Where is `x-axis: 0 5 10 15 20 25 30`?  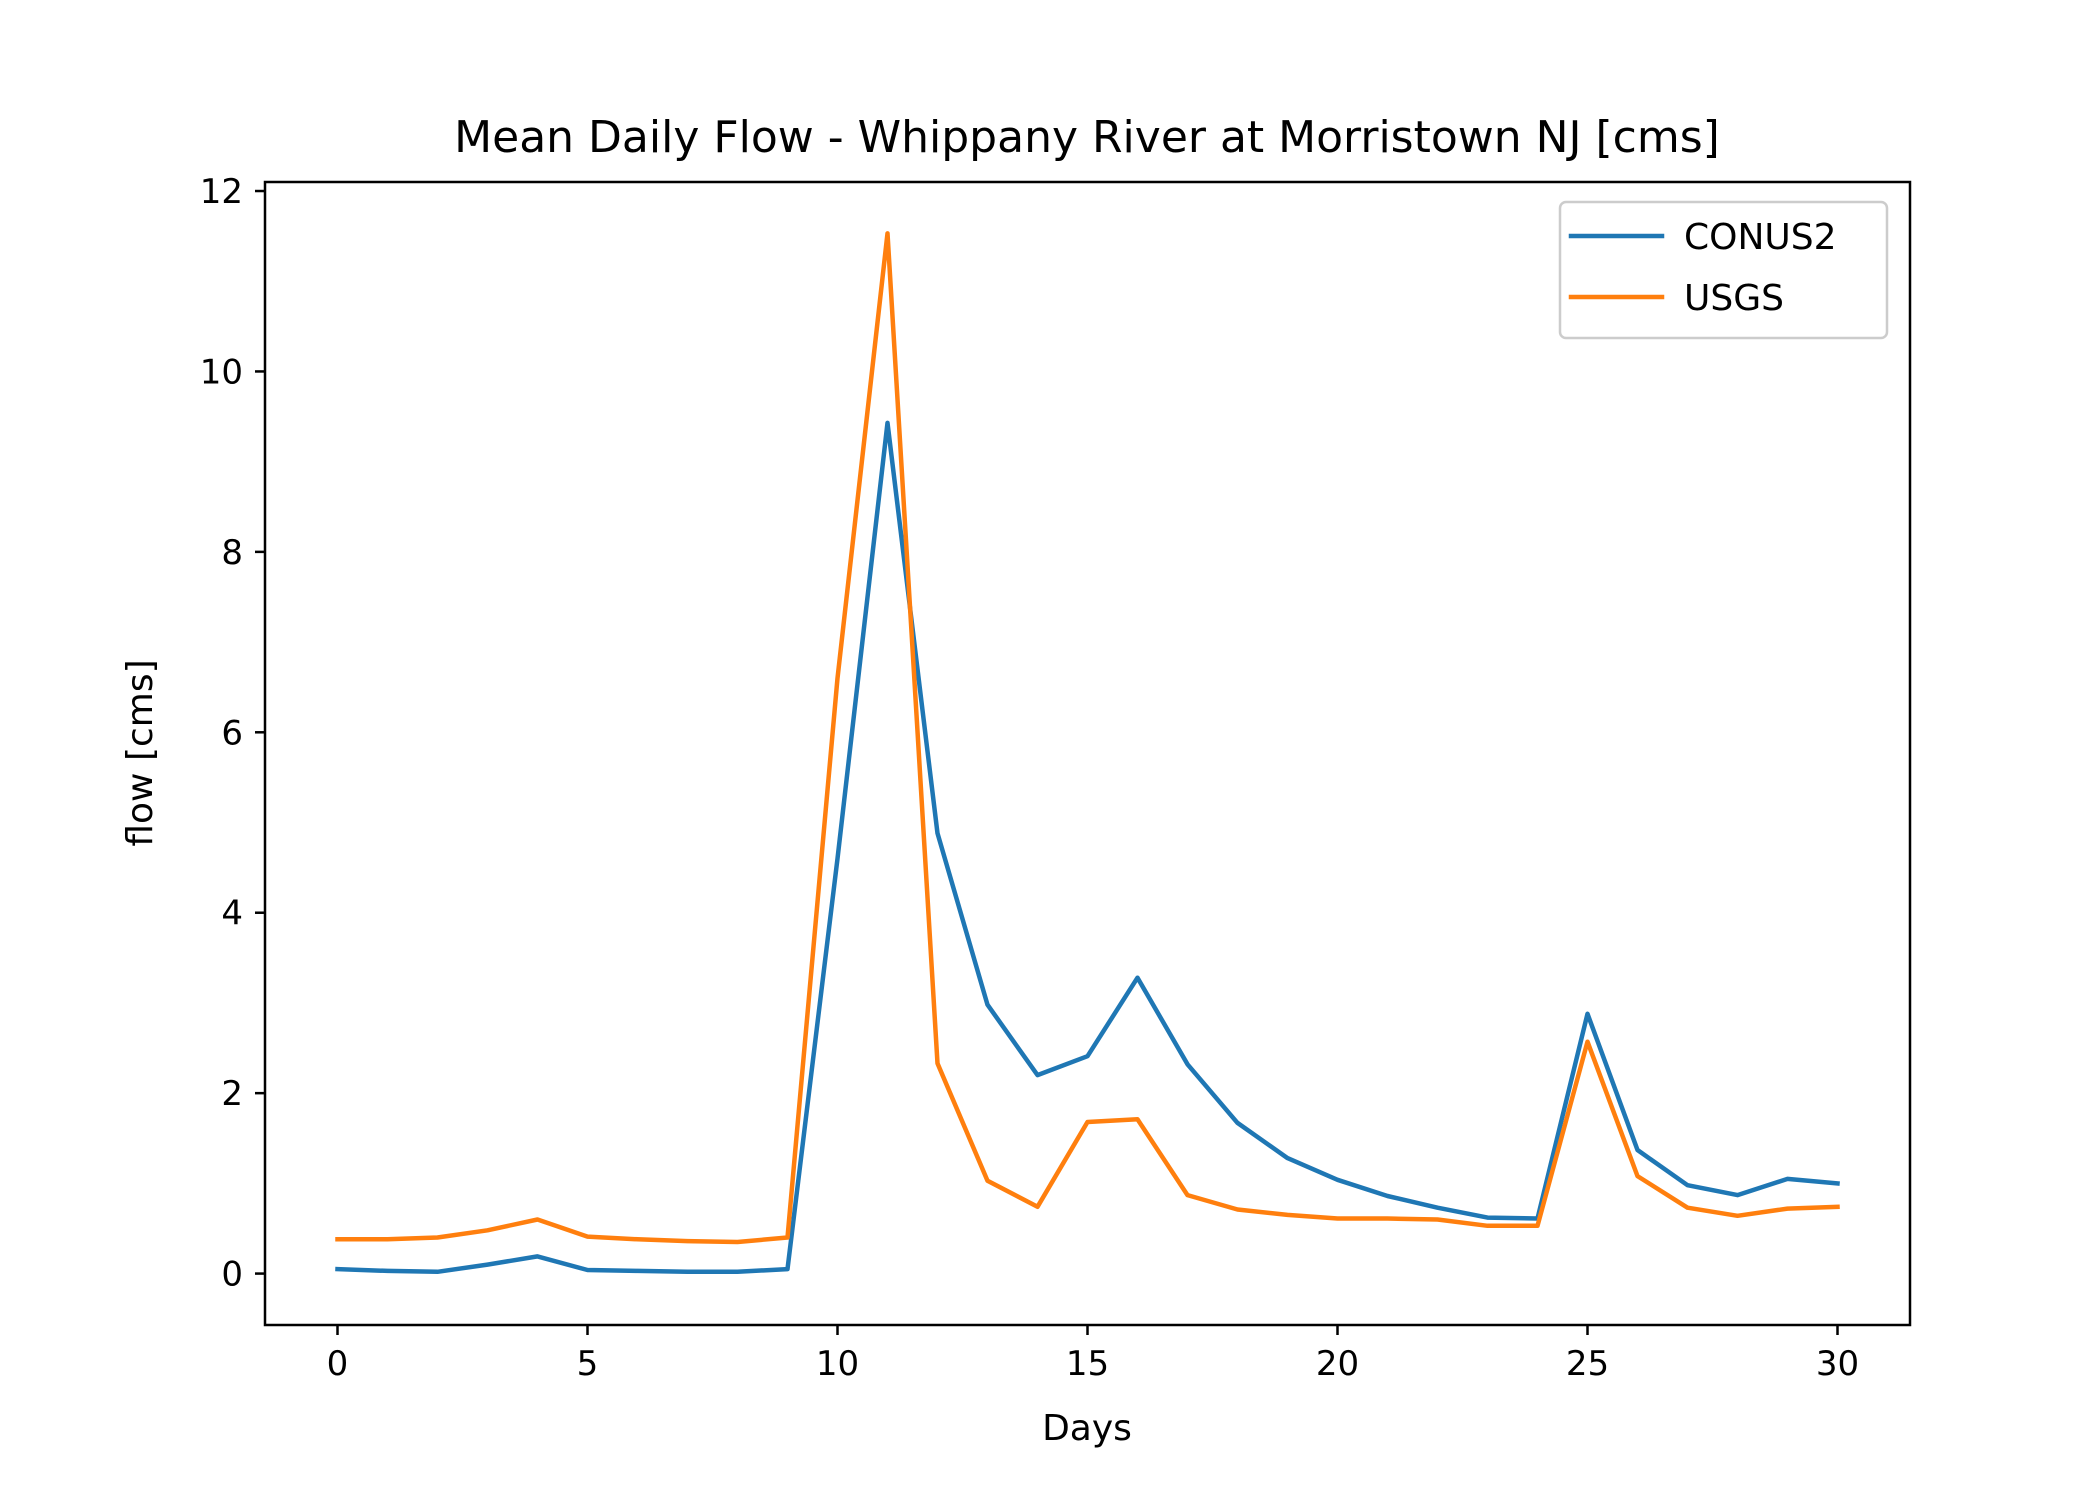
x-axis: 0 5 10 15 20 25 30 is located at coordinates (1093, 1354).